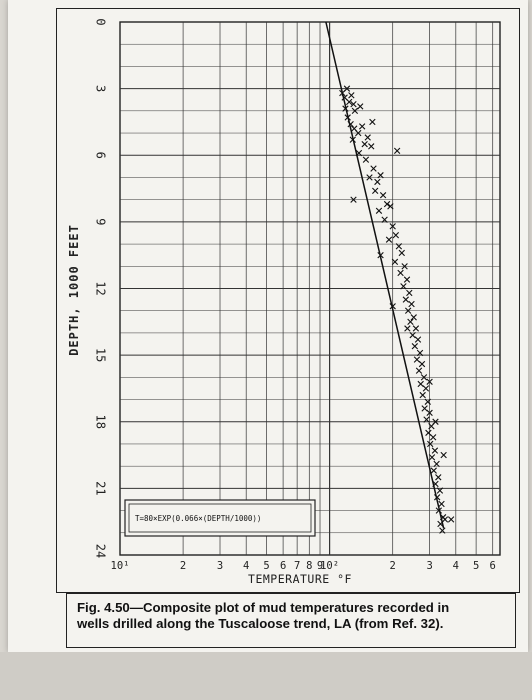  What do you see at coordinates (101, 88) in the screenshot?
I see `y-tick-label: 3` at bounding box center [101, 88].